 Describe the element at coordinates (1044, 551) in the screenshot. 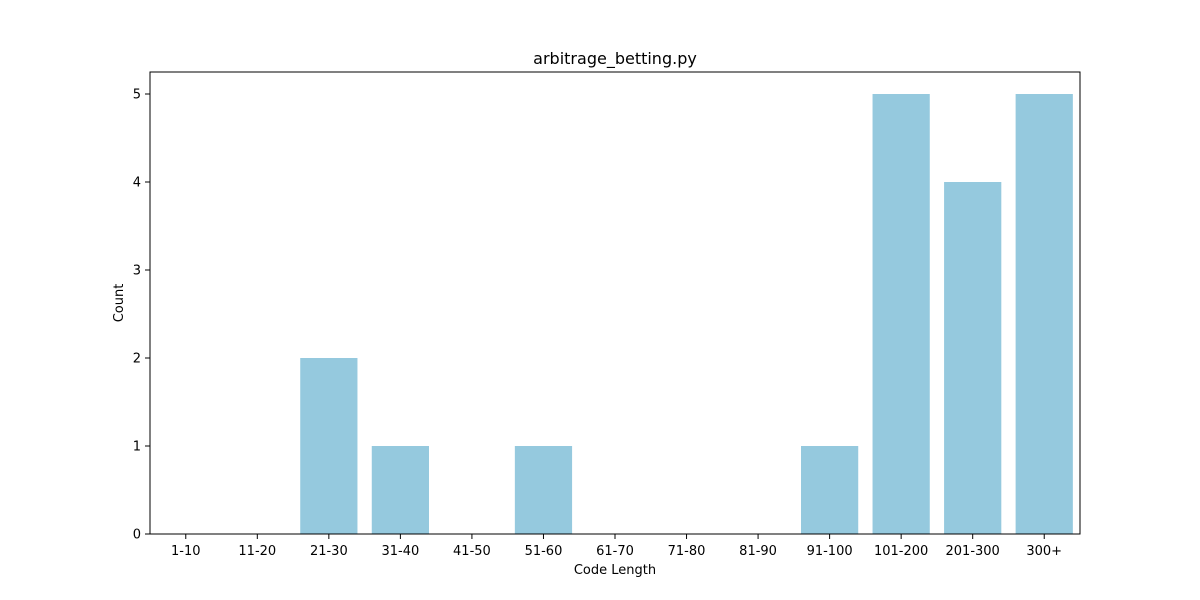

I see `x-tick-label: 300+` at that location.